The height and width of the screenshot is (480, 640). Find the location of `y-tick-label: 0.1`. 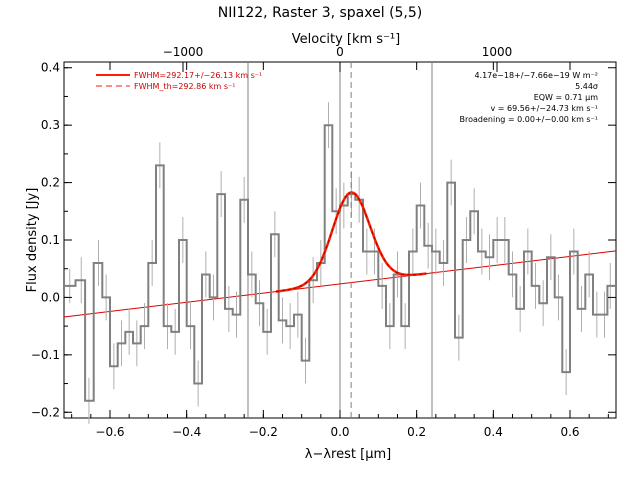

y-tick-label: 0.1 is located at coordinates (50, 240).